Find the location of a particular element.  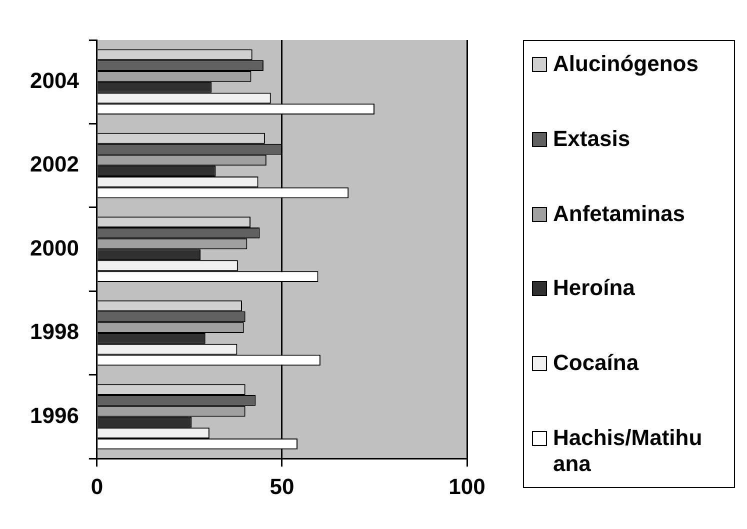

y-tick-label: 2002 is located at coordinates (54, 164).